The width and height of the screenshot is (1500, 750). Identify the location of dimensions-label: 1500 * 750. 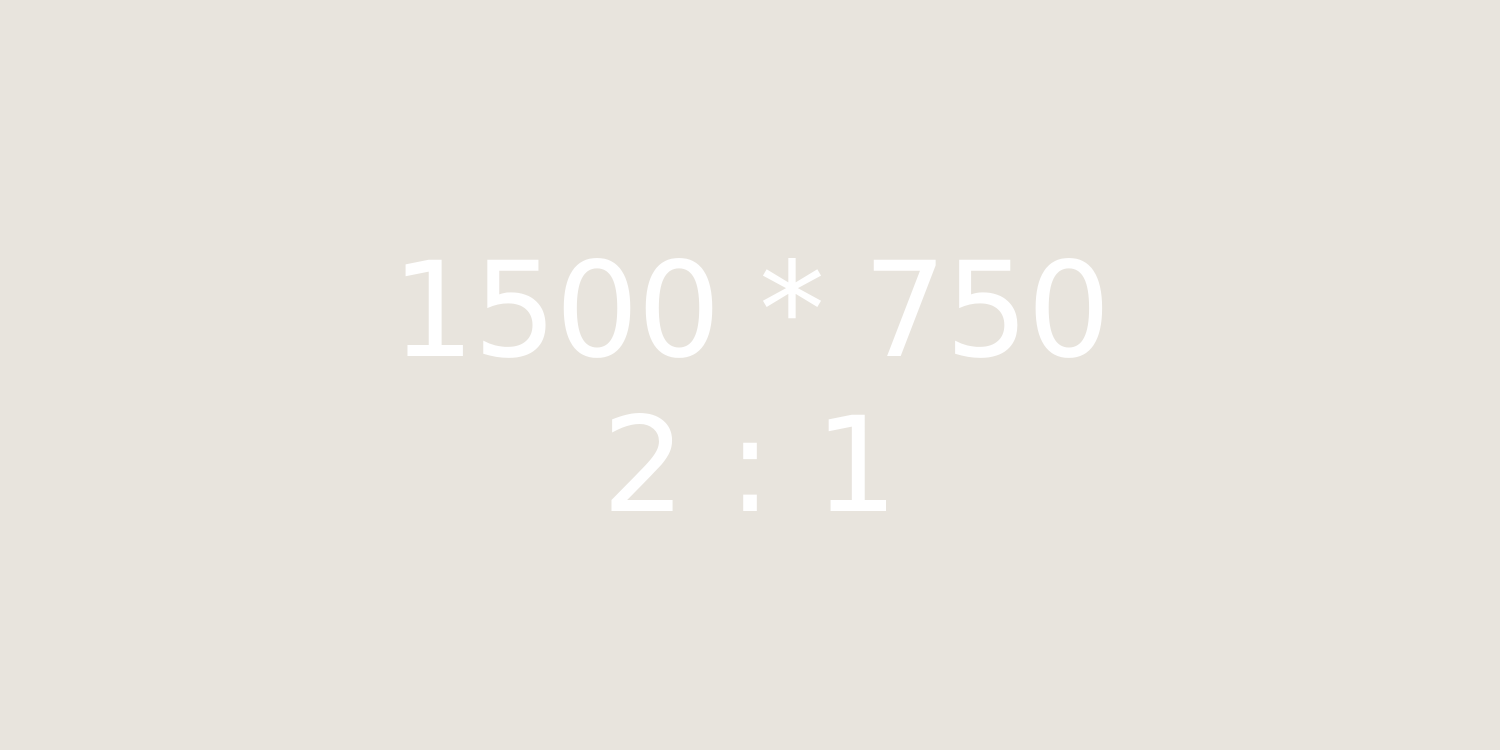
(751, 311).